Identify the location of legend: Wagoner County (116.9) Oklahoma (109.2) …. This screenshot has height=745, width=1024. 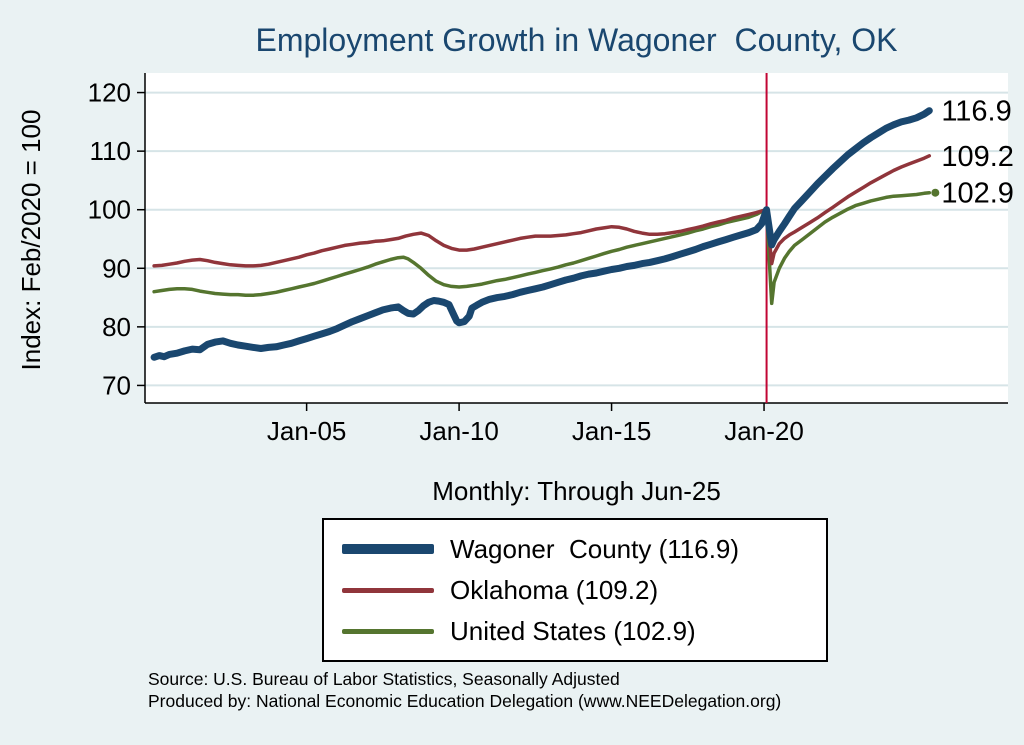
(575, 590).